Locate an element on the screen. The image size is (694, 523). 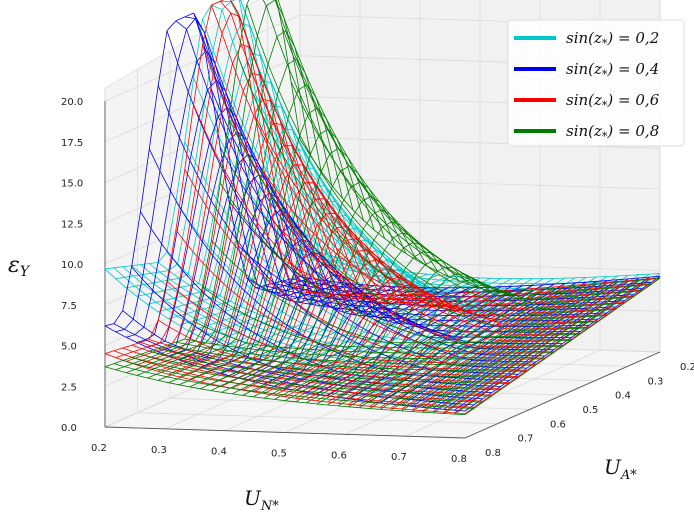
y-axis-line is located at coordinates (562, 395).